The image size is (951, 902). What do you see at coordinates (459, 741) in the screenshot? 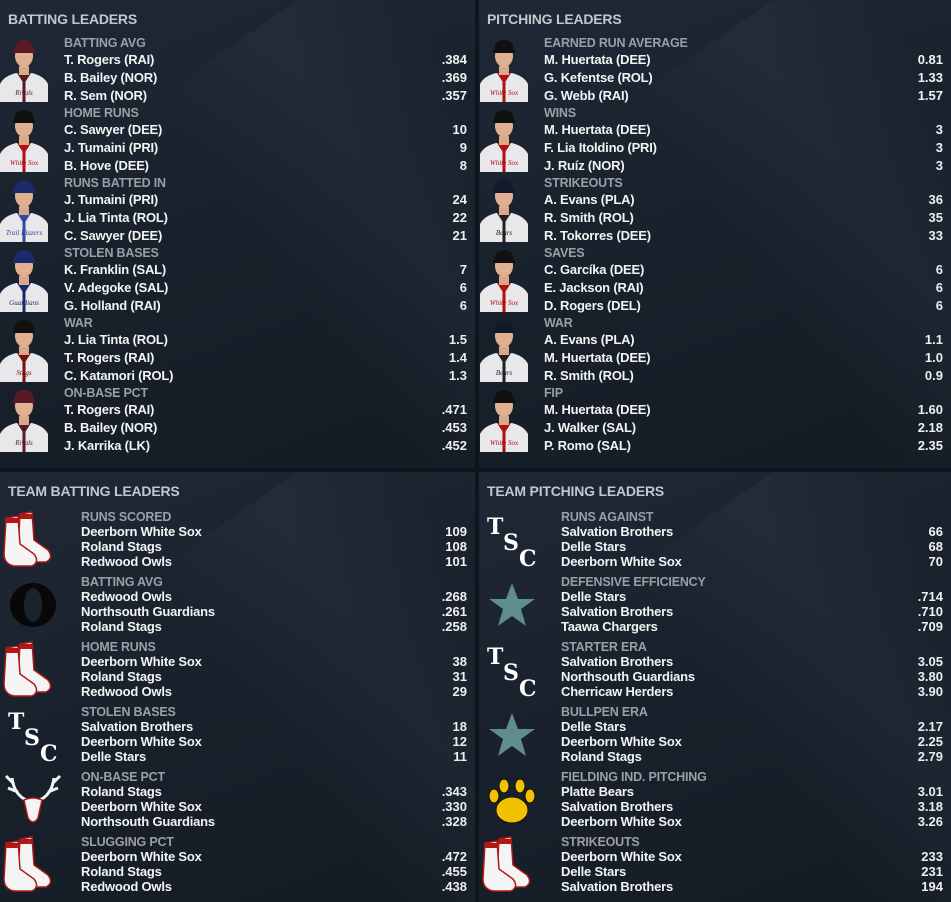
I see `stat-value: 12` at bounding box center [459, 741].